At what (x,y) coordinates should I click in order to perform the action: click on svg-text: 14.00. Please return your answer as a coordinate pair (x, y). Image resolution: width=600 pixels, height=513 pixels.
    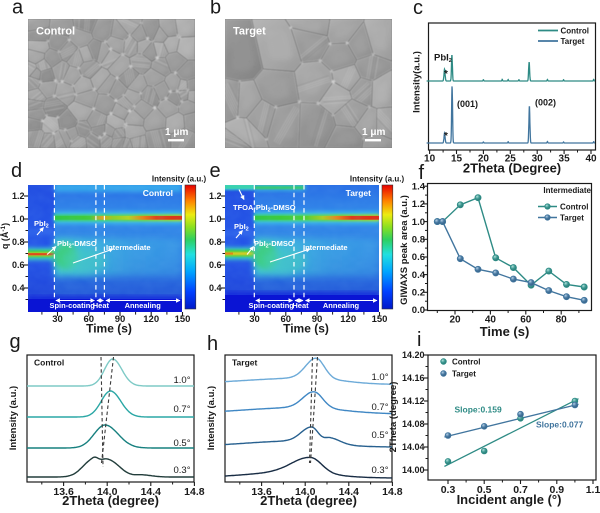
    Looking at the image, I should click on (413, 470).